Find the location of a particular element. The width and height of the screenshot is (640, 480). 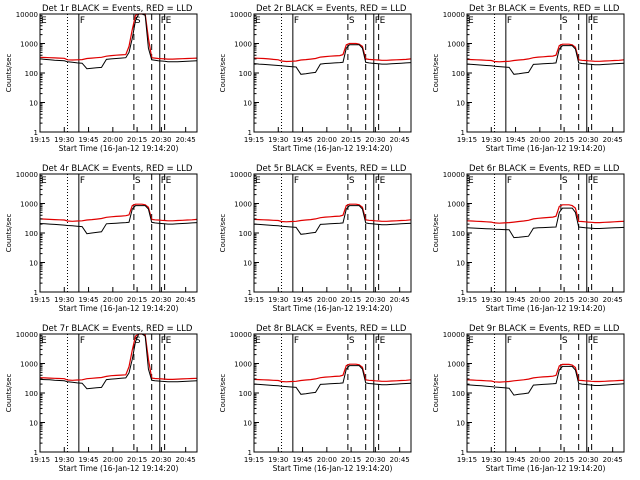

panel-title: Det 1r BLACK = Events, RED = LLD is located at coordinates (117, 9).